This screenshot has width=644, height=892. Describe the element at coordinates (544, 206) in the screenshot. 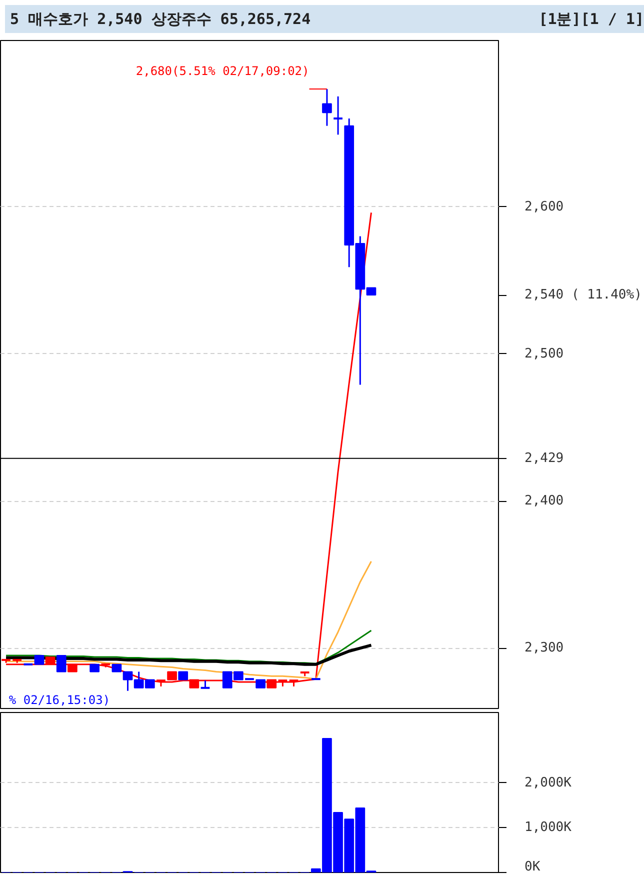

I see `y-tick-label: 2,600` at that location.